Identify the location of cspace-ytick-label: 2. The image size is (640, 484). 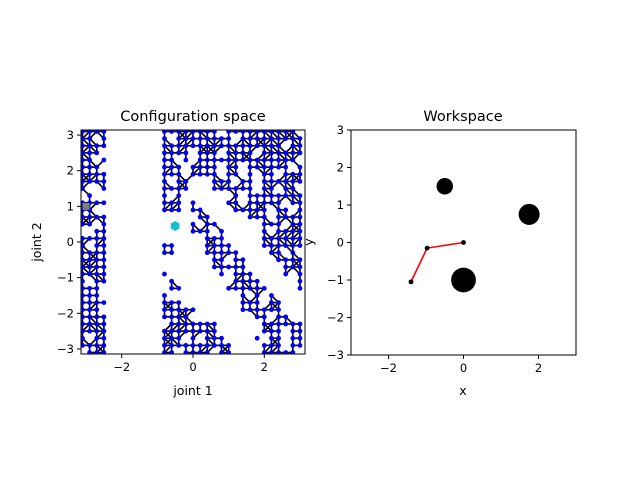
(70, 171).